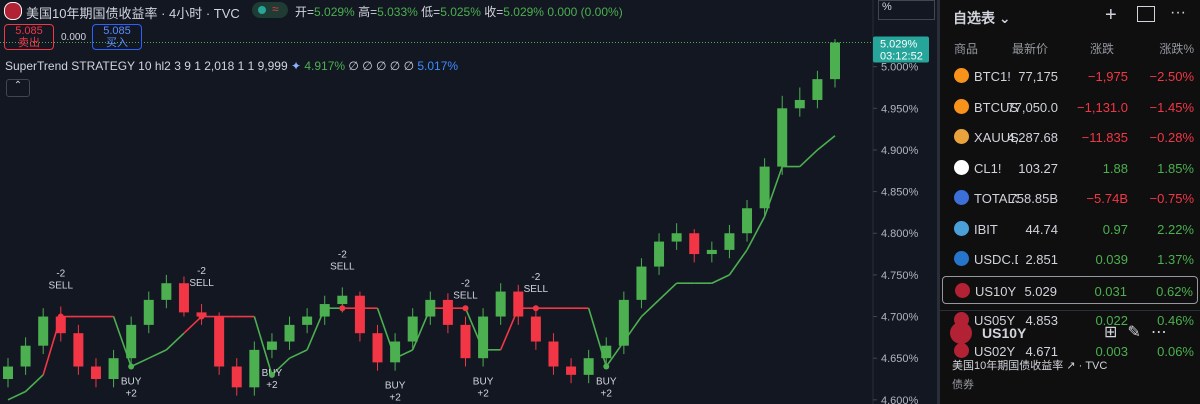 Image resolution: width=1200 pixels, height=404 pixels. What do you see at coordinates (29, 43) in the screenshot?
I see `label: 卖出` at bounding box center [29, 43].